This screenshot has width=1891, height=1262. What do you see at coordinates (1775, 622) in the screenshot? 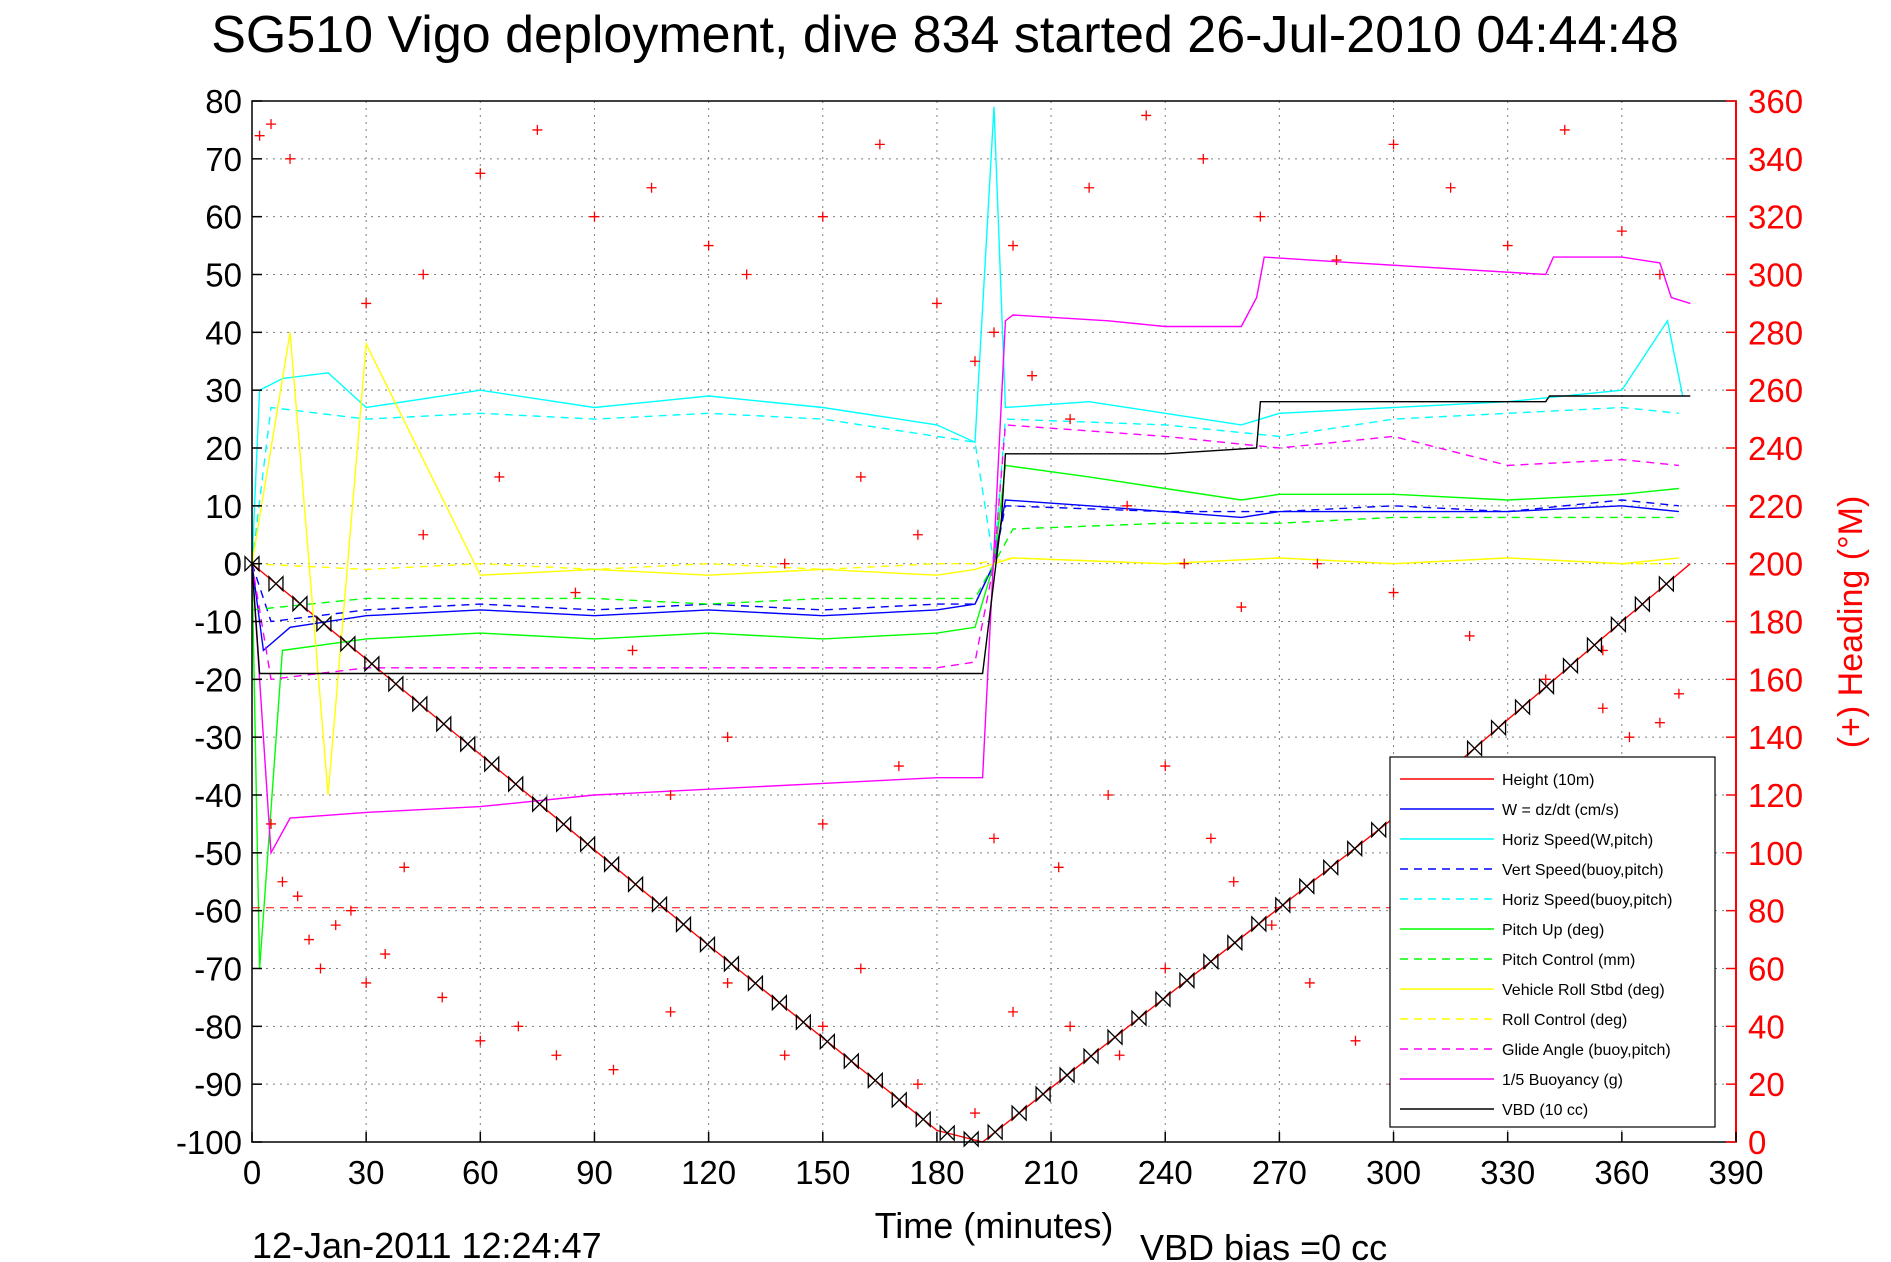
I see `y2-tick-label: 180` at bounding box center [1775, 622].